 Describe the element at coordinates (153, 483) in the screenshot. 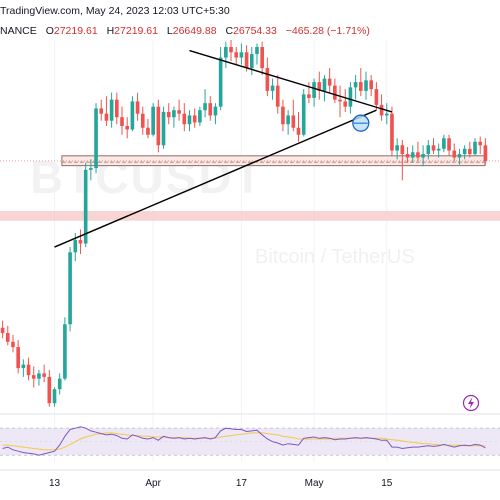

I see `x-tick-label: Apr` at that location.